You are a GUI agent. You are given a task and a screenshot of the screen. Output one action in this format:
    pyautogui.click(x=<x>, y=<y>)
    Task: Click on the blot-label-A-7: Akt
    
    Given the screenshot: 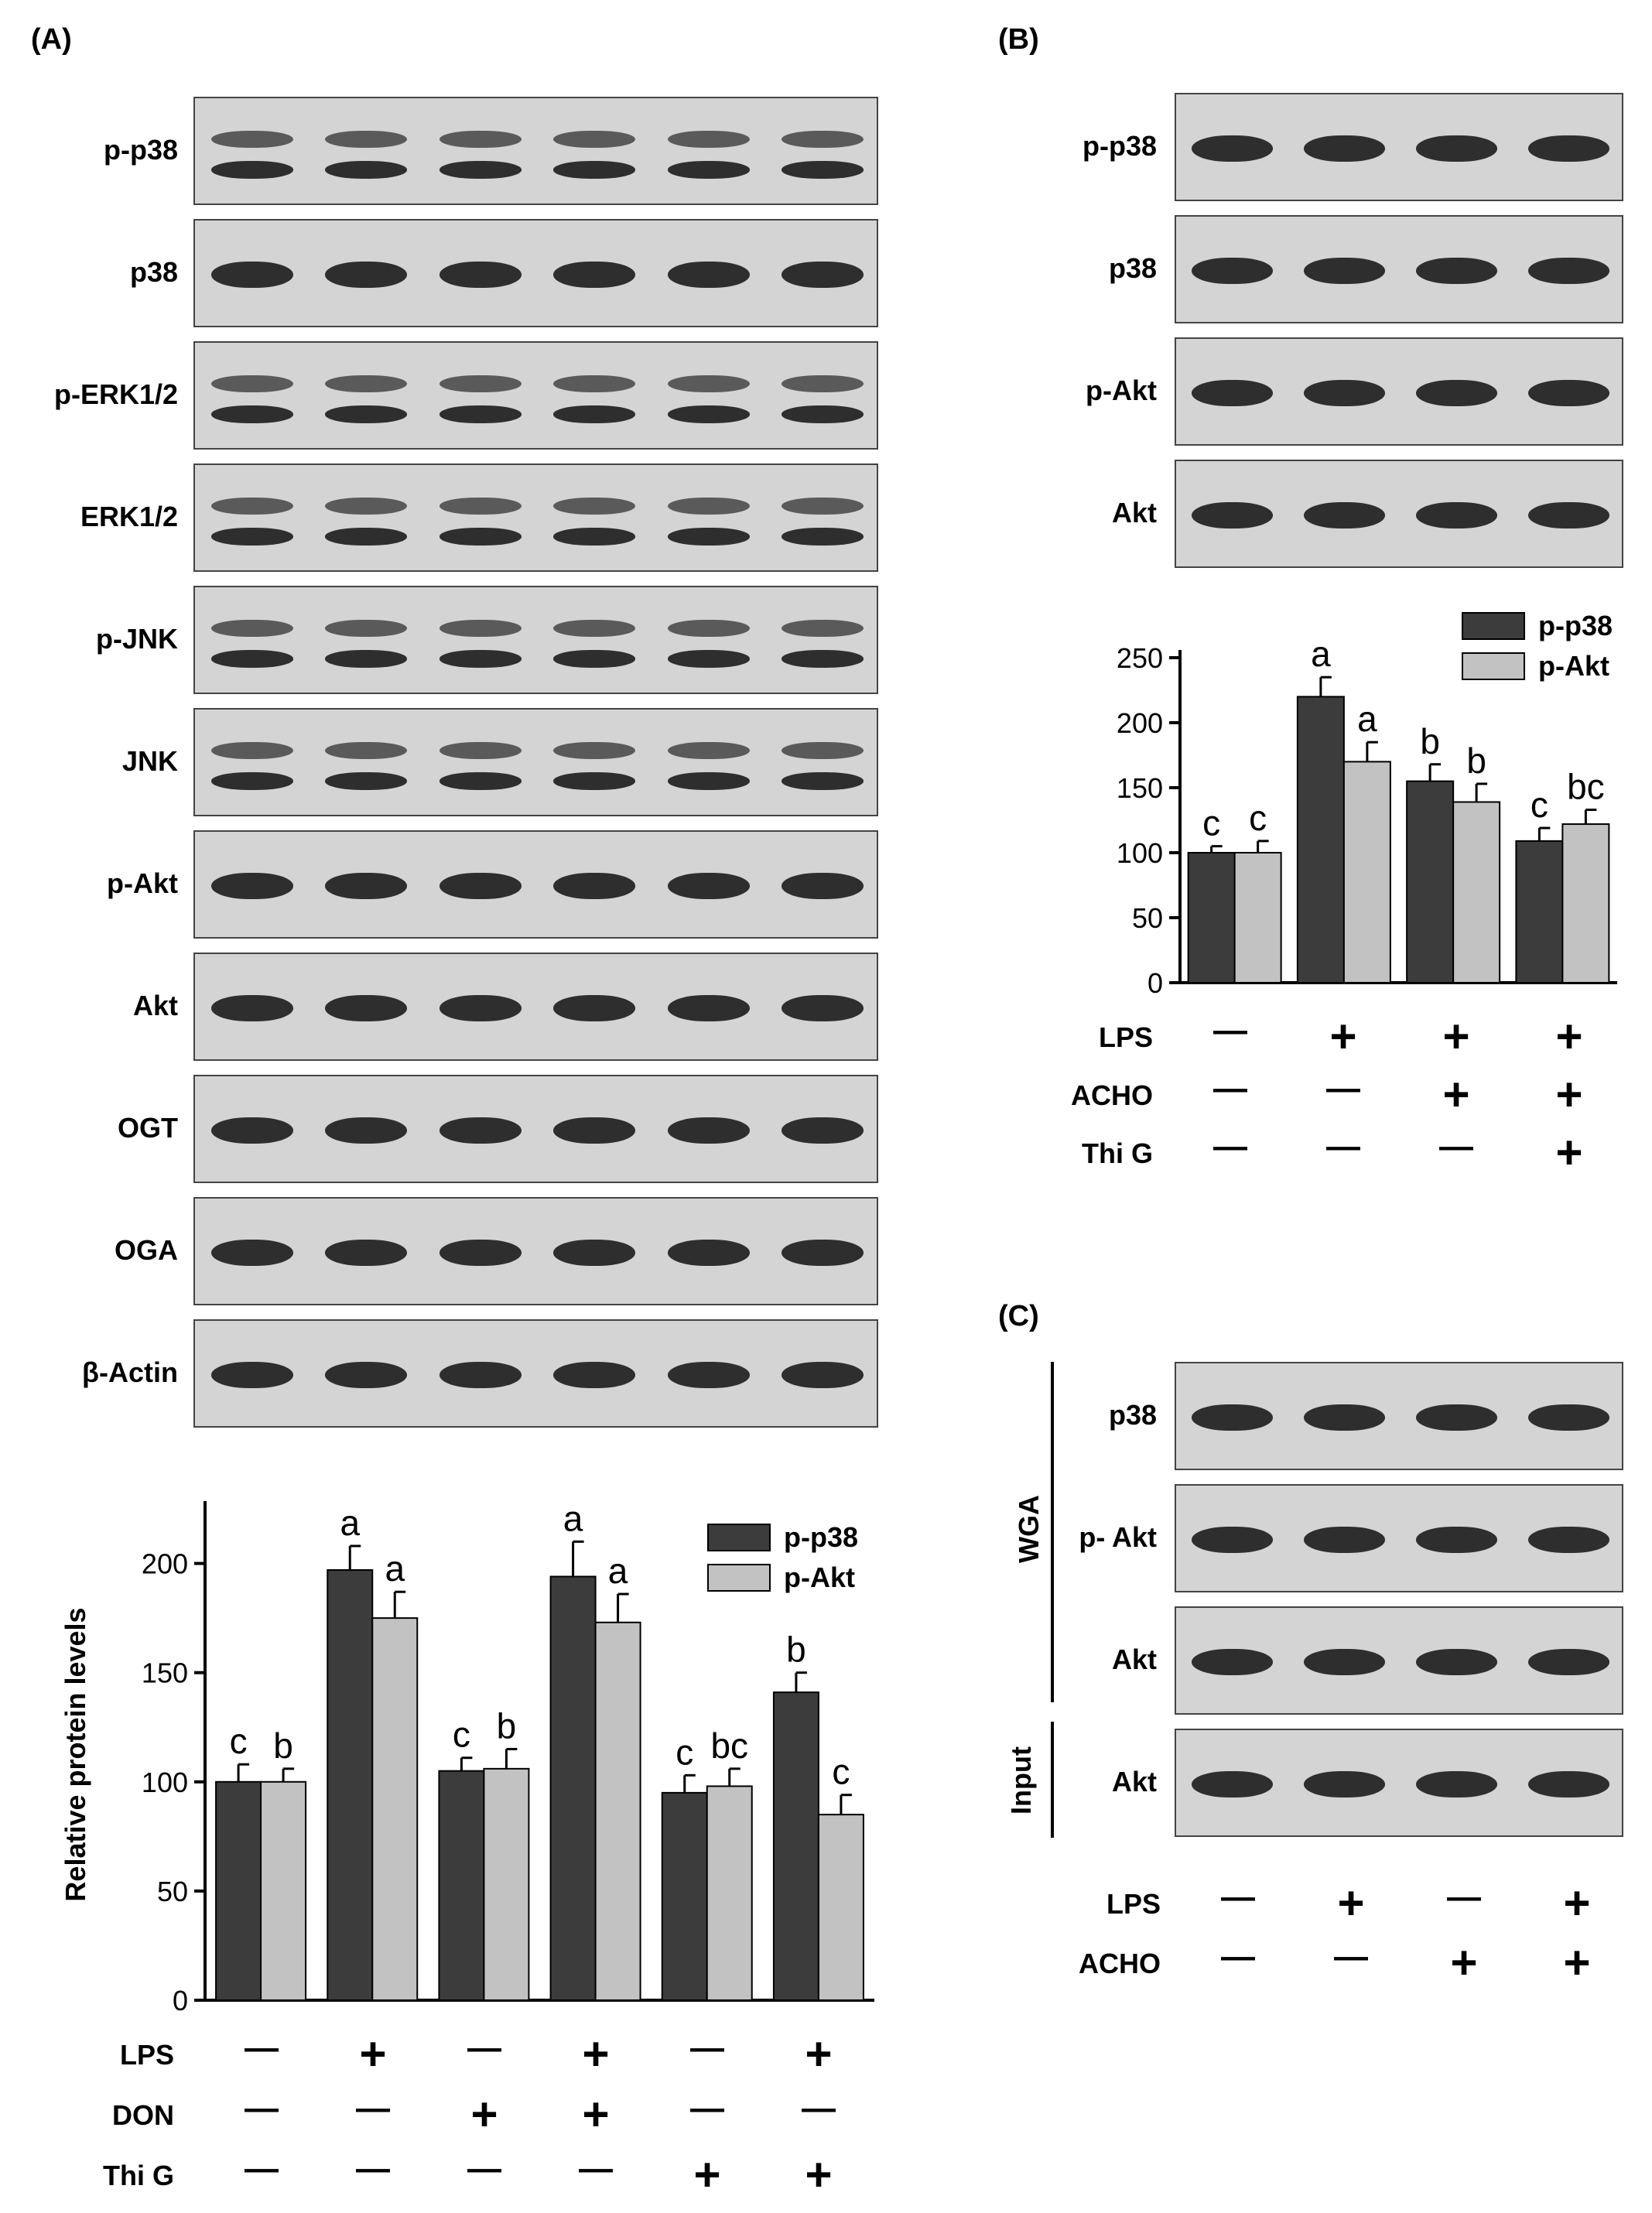 What is the action you would take?
    pyautogui.click(x=155, y=1006)
    